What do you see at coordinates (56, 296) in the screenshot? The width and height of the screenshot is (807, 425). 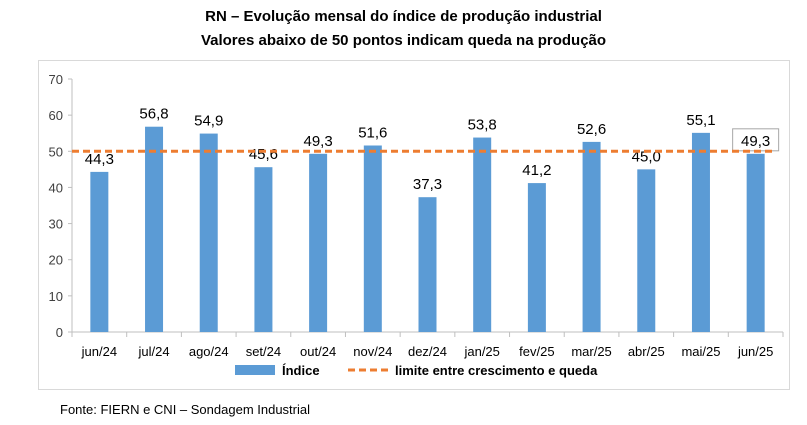 I see `y-tick-label: 10` at bounding box center [56, 296].